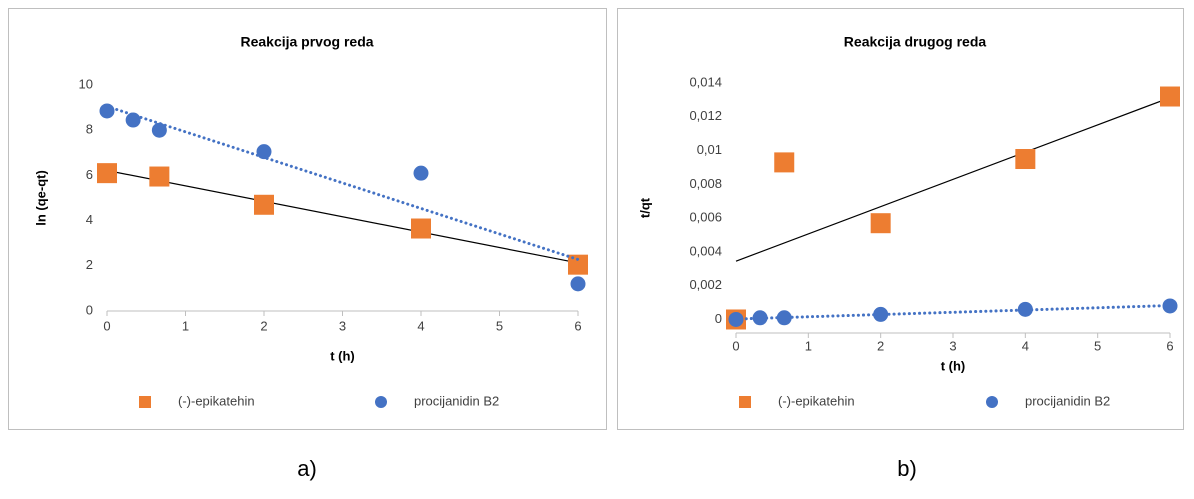 Image resolution: width=1194 pixels, height=499 pixels. What do you see at coordinates (40, 198) in the screenshot?
I see `y-axis-label: ln (qe-qt)` at bounding box center [40, 198].